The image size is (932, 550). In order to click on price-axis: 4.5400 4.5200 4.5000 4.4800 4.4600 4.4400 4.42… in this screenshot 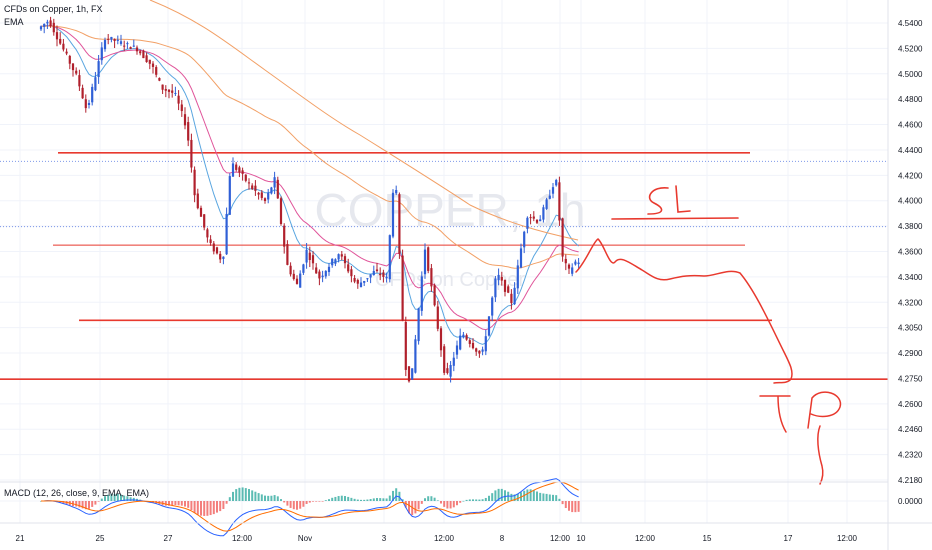, I will do `click(905, 275)`.